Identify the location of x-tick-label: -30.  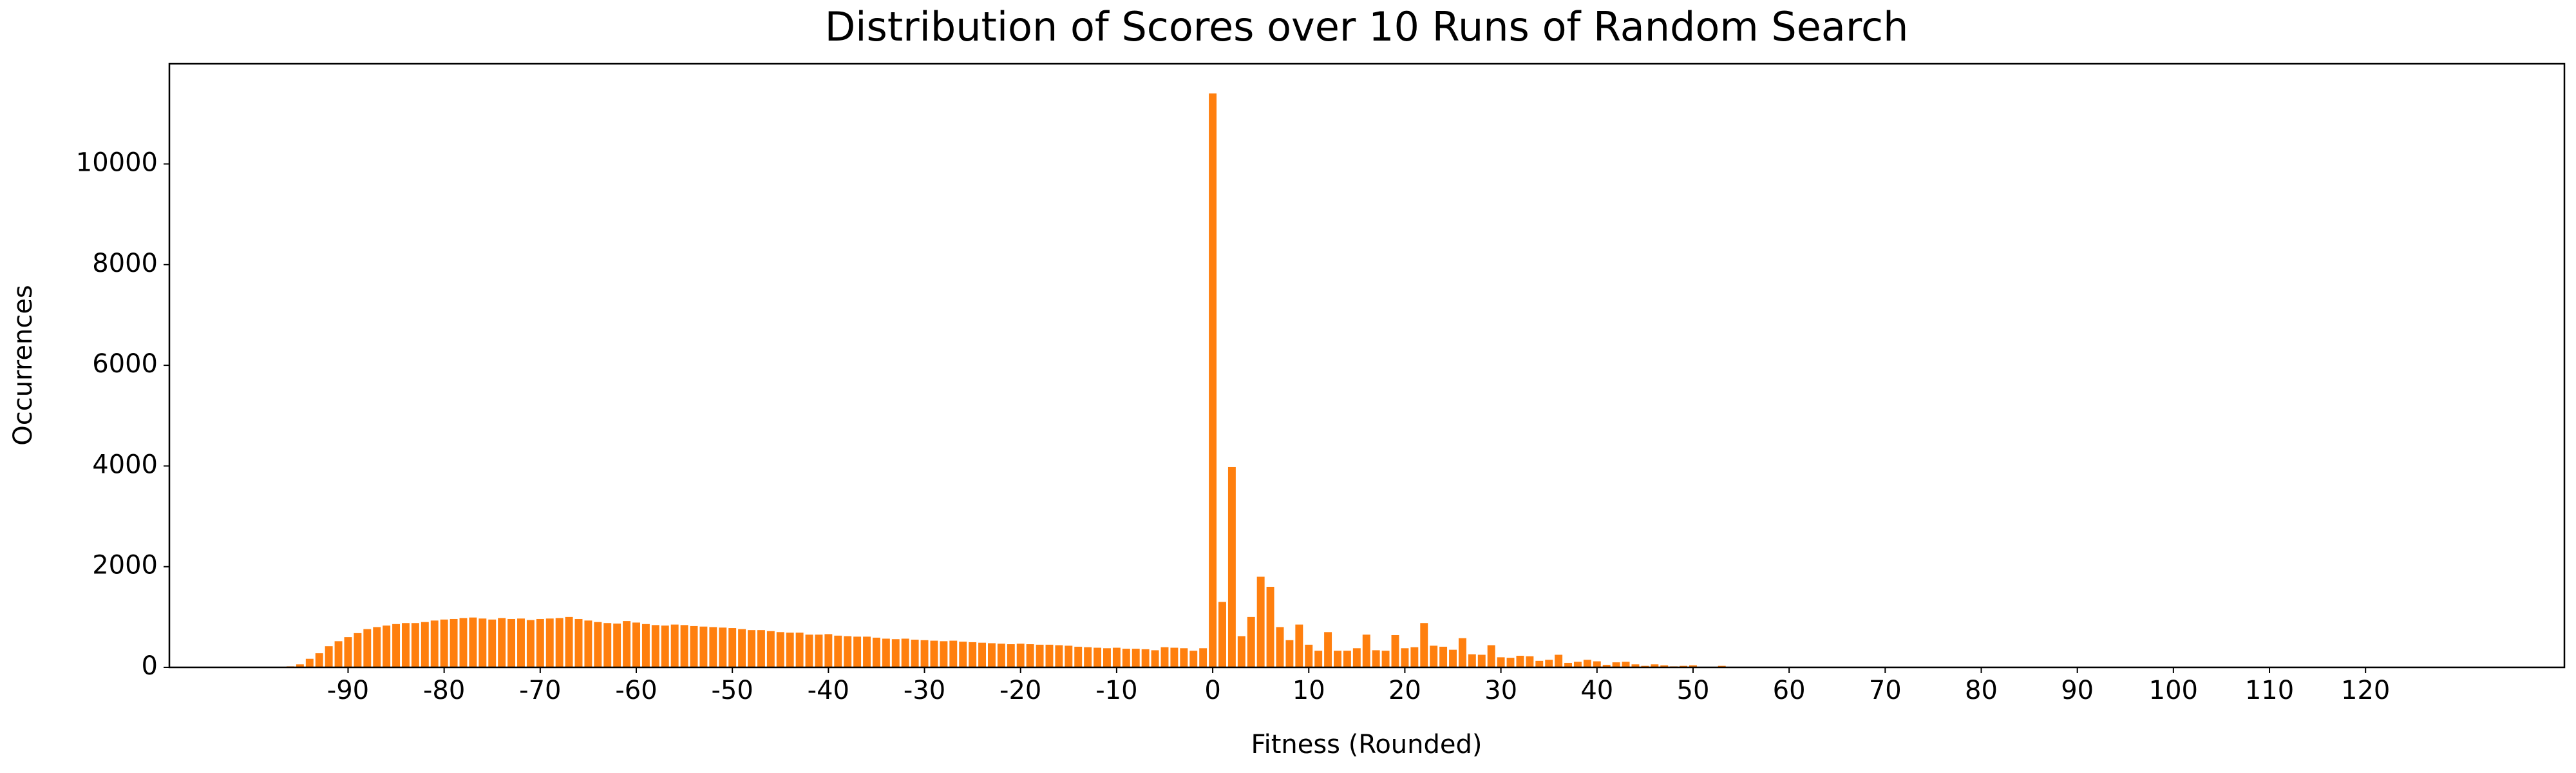
(924, 690).